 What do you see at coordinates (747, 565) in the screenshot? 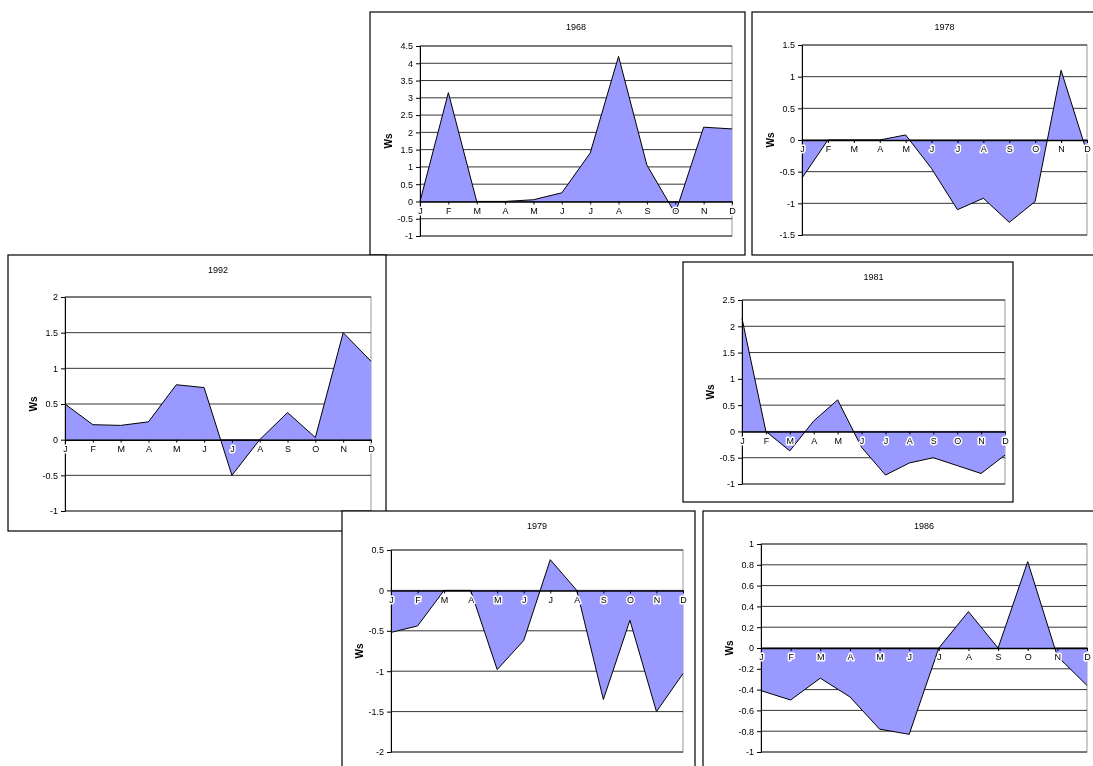
I see `y-tick-label: 0.8` at bounding box center [747, 565].